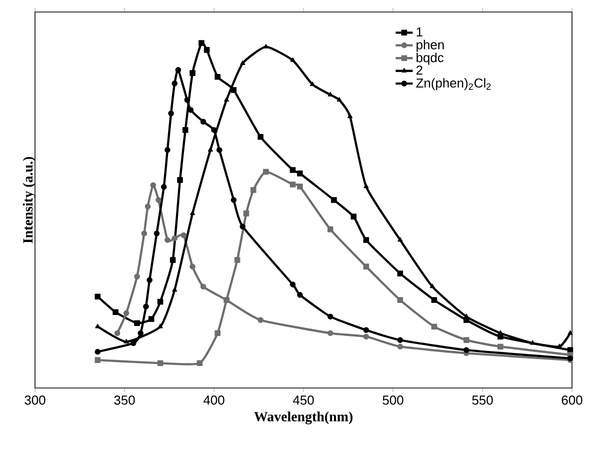 Image resolution: width=590 pixels, height=466 pixels. What do you see at coordinates (453, 84) in the screenshot?
I see `legend-label: Zn(phen)$_{2}$Cl$_{2}$` at bounding box center [453, 84].